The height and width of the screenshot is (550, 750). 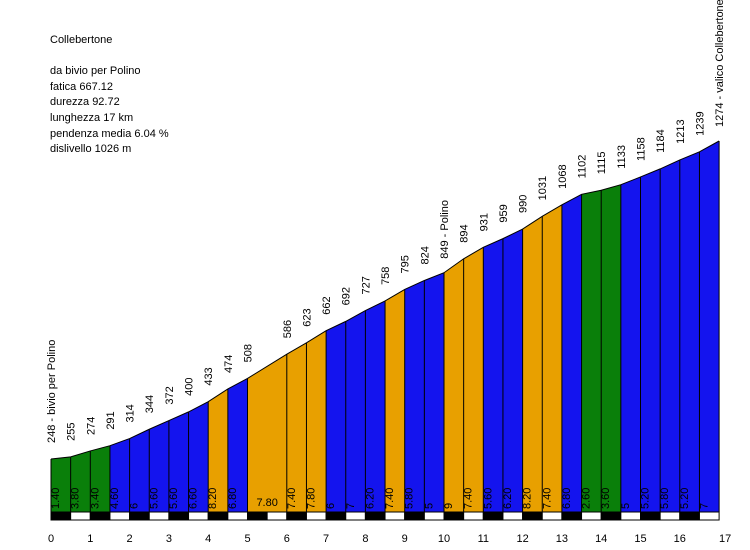 What do you see at coordinates (483, 539) in the screenshot?
I see `km-tick-11: 11` at bounding box center [483, 539].